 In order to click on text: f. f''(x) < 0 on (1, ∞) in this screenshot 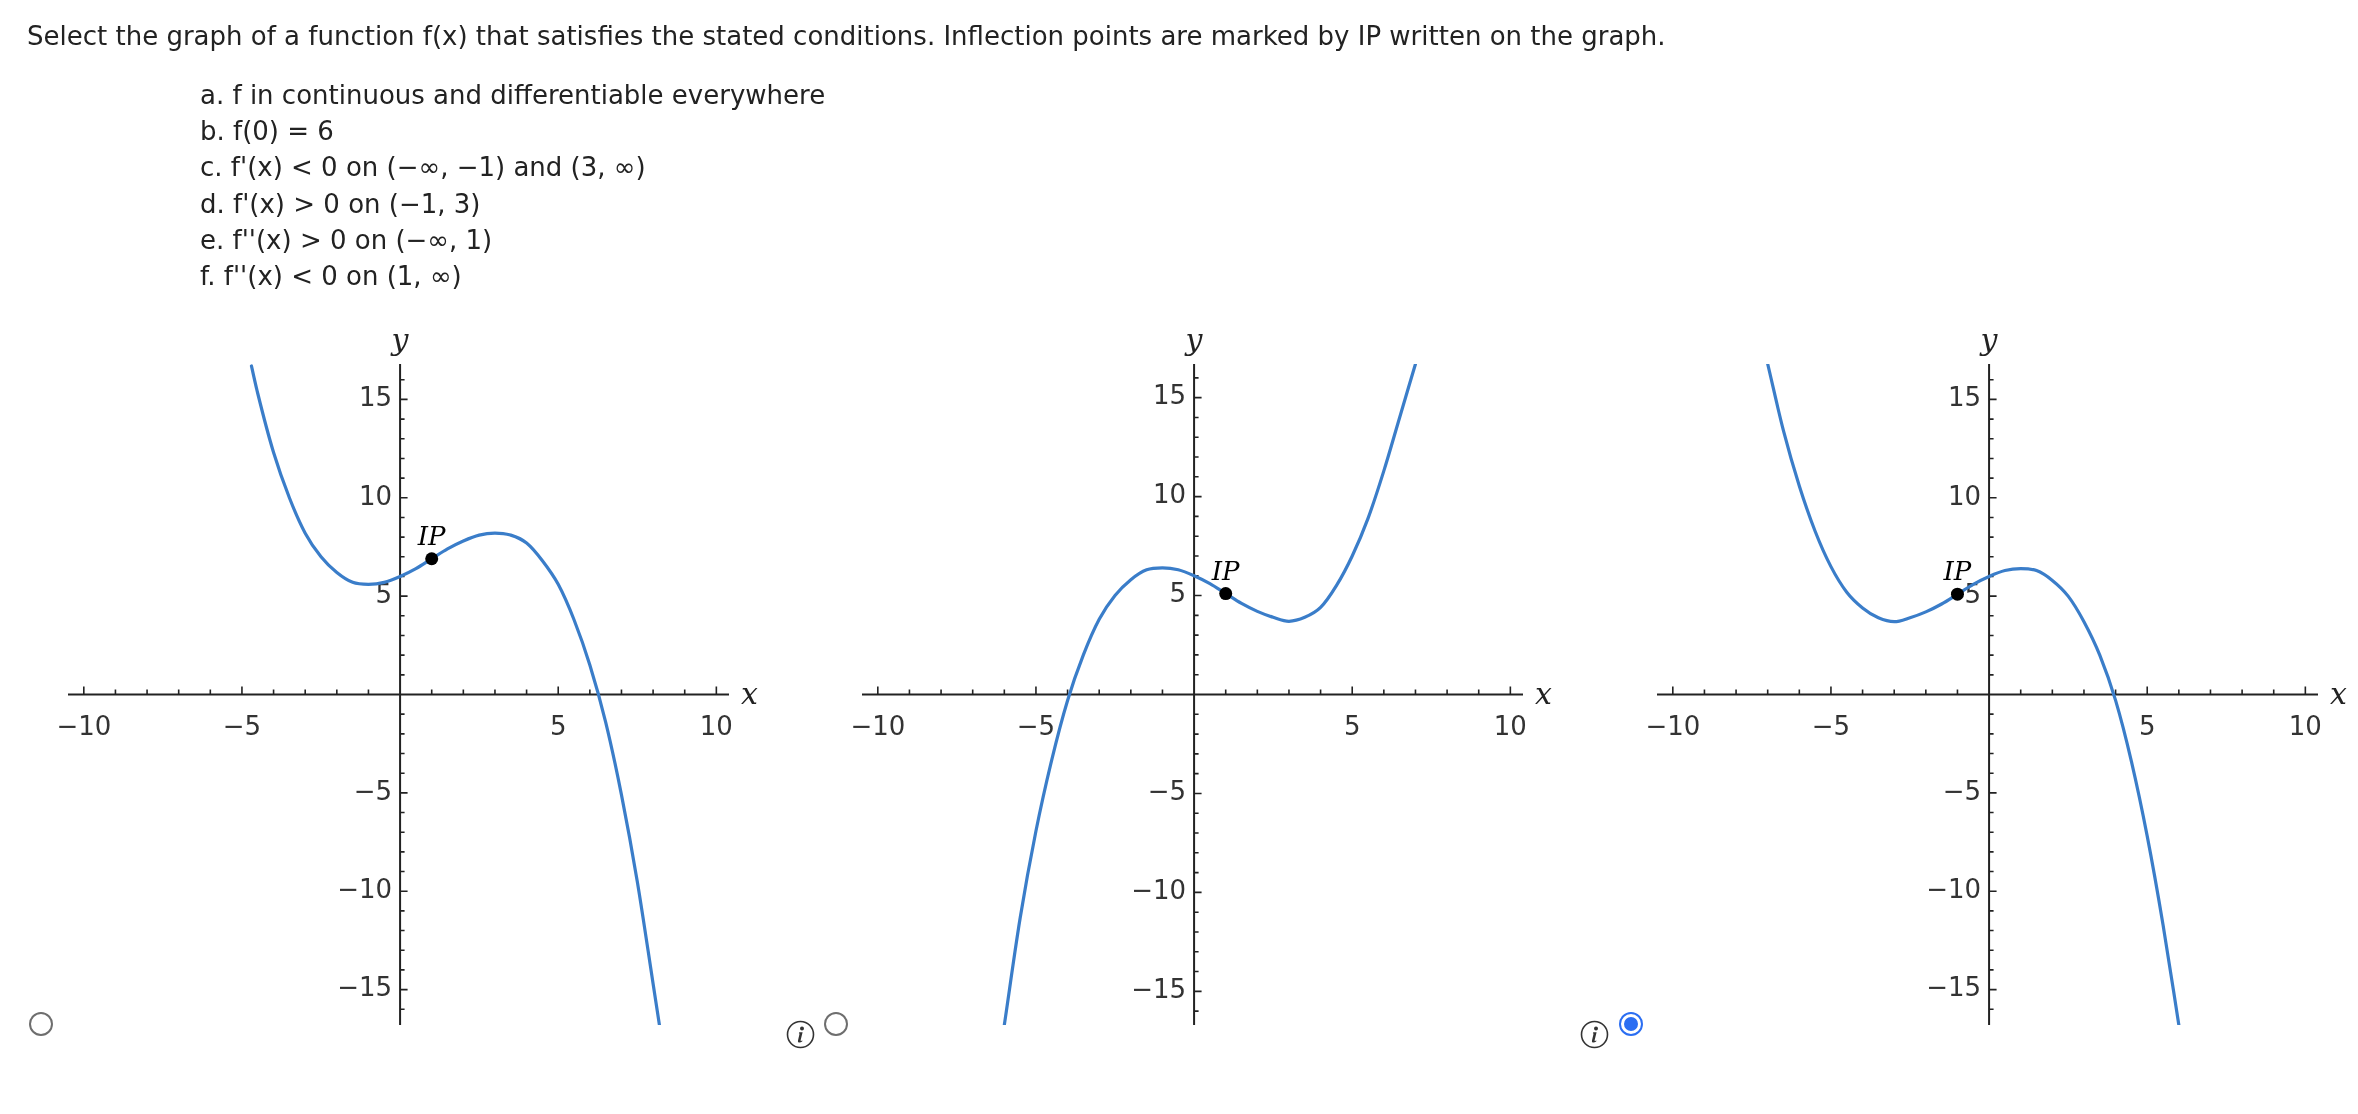, I will do `click(331, 276)`.